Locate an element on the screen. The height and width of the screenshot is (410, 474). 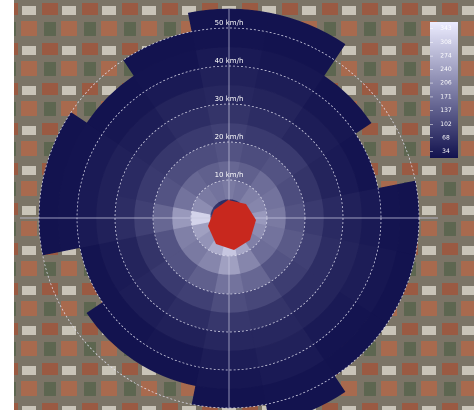
colorbar-label: 343 is located at coordinates (446, 28).